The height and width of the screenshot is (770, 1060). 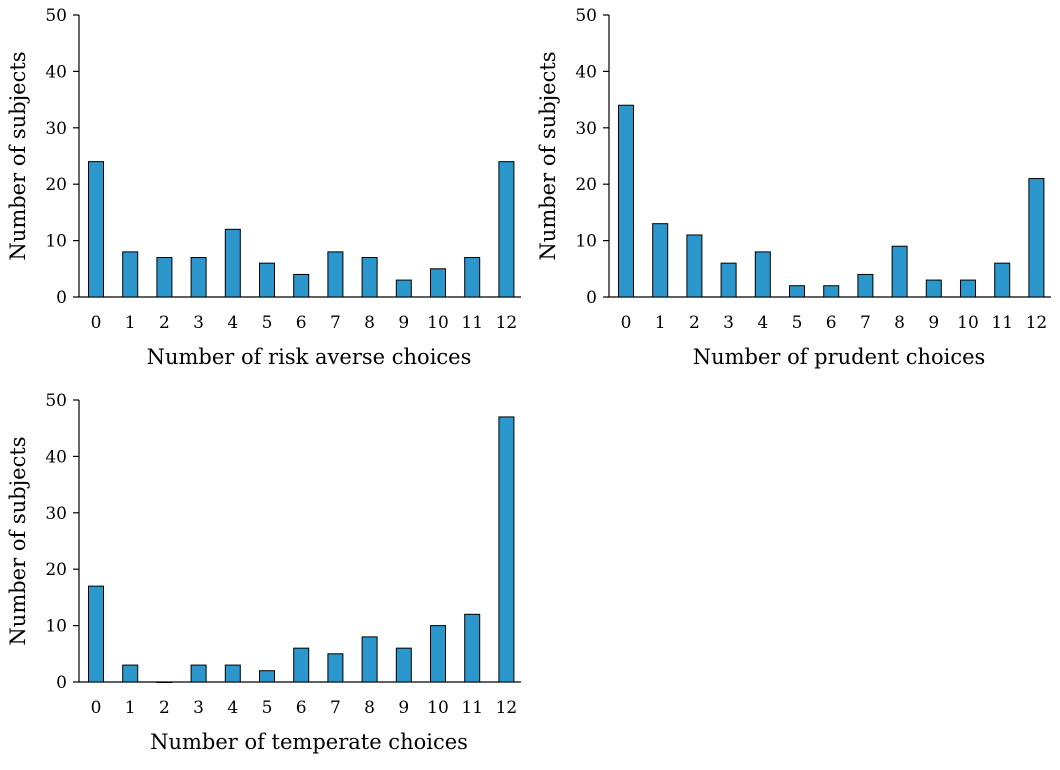 What do you see at coordinates (309, 357) in the screenshot?
I see `x-axis-label: Number of risk averse choices` at bounding box center [309, 357].